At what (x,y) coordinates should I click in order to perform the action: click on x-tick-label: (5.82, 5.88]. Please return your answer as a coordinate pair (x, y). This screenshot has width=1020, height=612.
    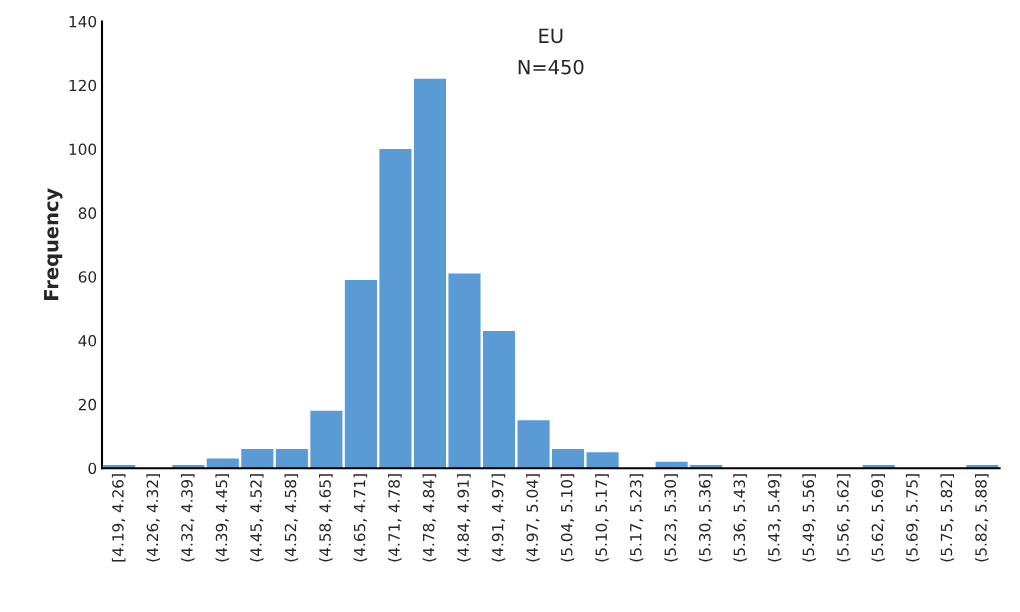
    Looking at the image, I should click on (981, 518).